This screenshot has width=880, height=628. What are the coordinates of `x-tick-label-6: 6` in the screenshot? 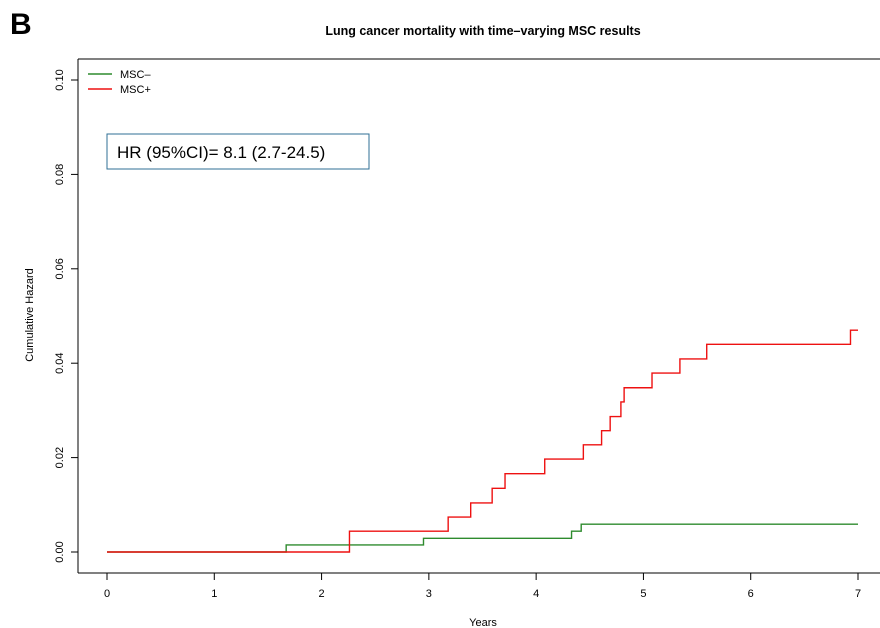 It's located at (751, 594).